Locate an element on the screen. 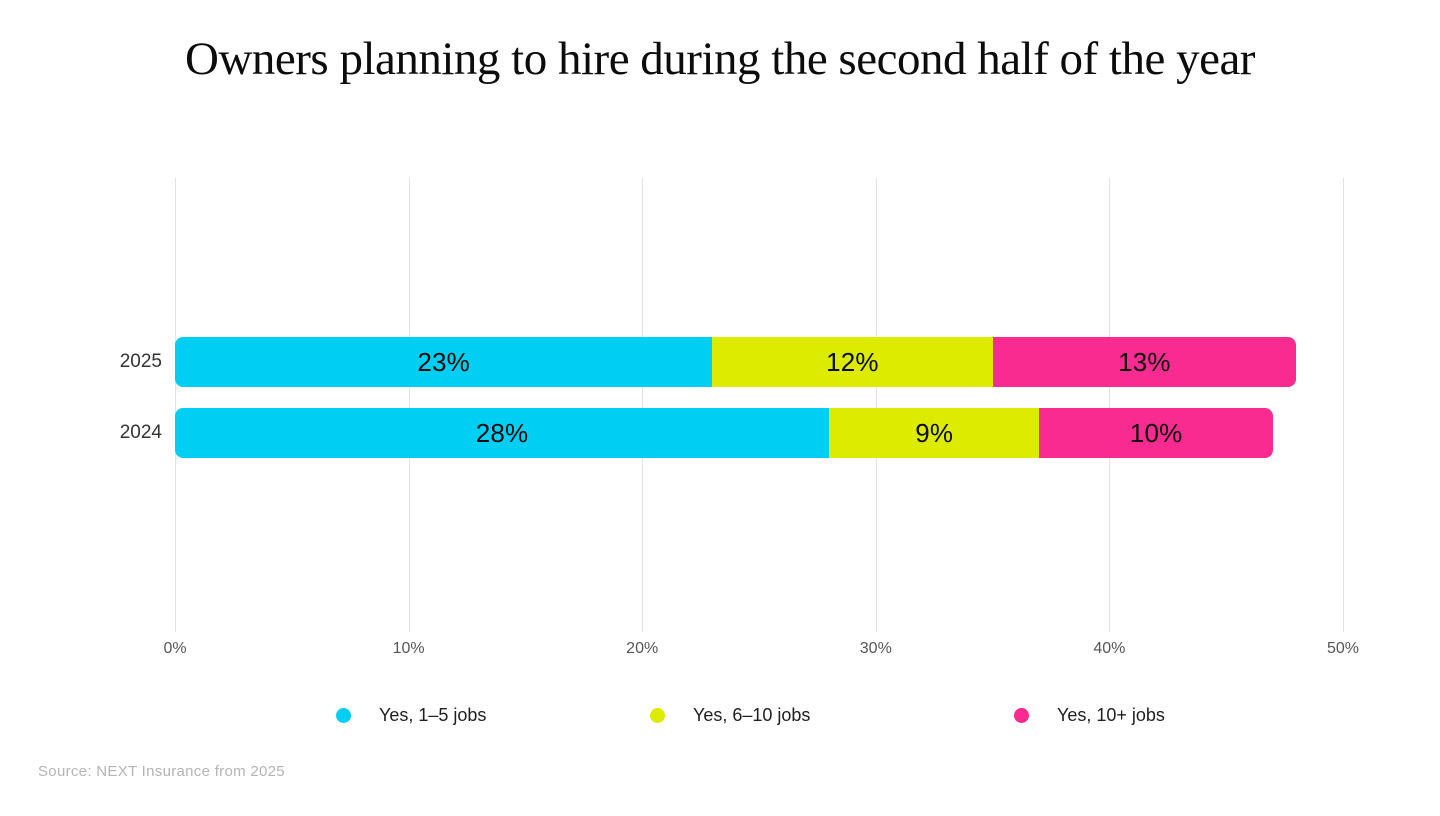 The width and height of the screenshot is (1440, 816). bar-segment-2024-yes-6-10-jobs: 9% is located at coordinates (934, 433).